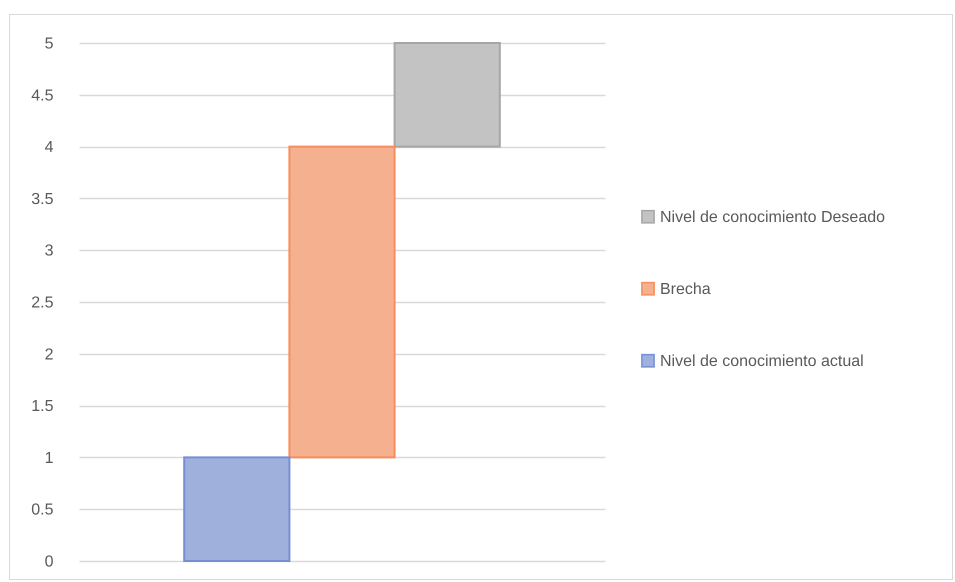  Describe the element at coordinates (773, 217) in the screenshot. I see `legend-label: Nivel de conocimiento Deseado` at that location.